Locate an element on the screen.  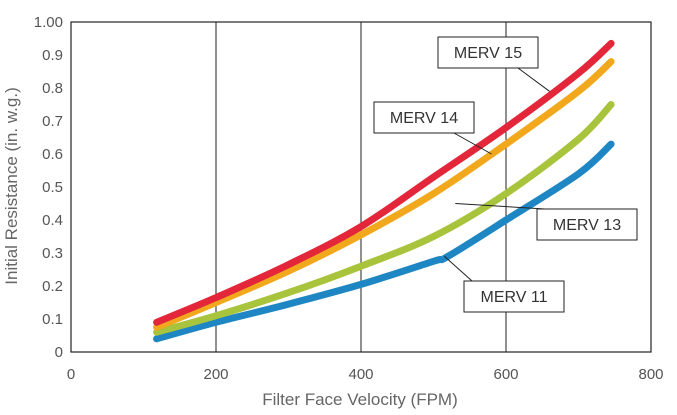
y-tick-label: 0.6 is located at coordinates (52, 154).